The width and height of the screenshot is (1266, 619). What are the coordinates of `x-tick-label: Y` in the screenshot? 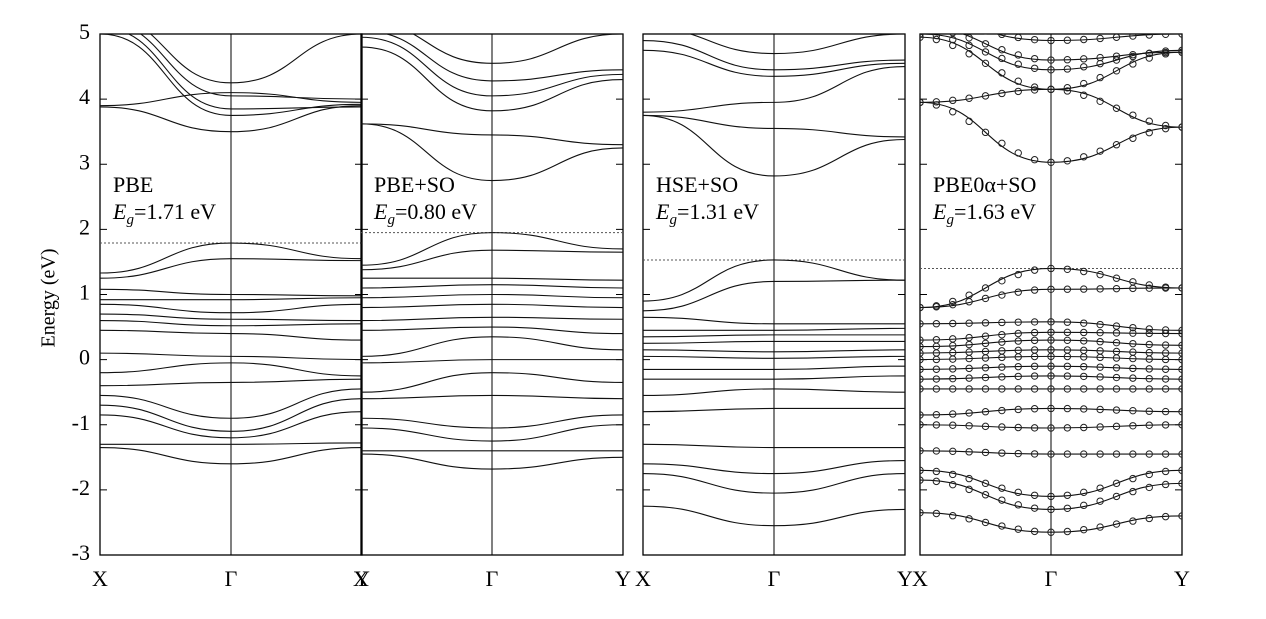 It's located at (623, 578).